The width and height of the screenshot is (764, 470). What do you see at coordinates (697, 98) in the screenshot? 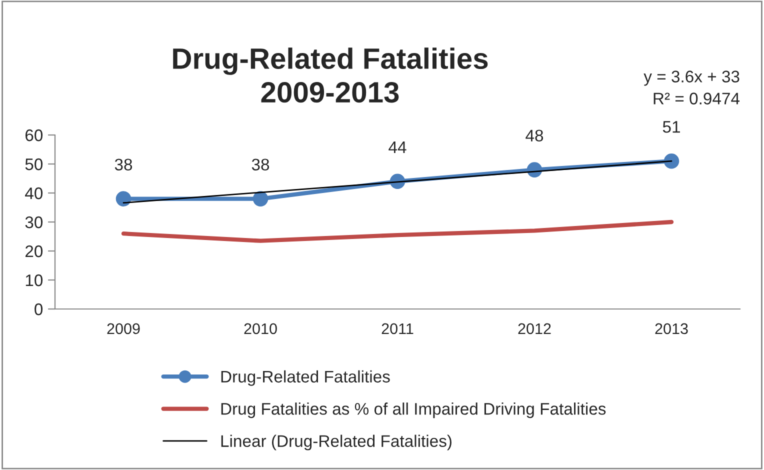
I see `text: R² = 0.9474` at bounding box center [697, 98].